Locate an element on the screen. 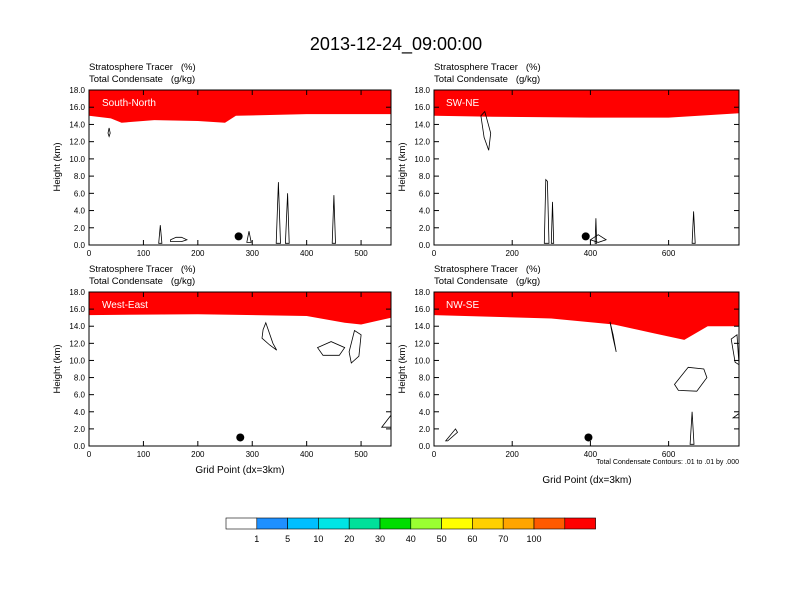 This screenshot has width=792, height=612. x-axis: 0 100 200 300 400 500 is located at coordinates (227, 375).